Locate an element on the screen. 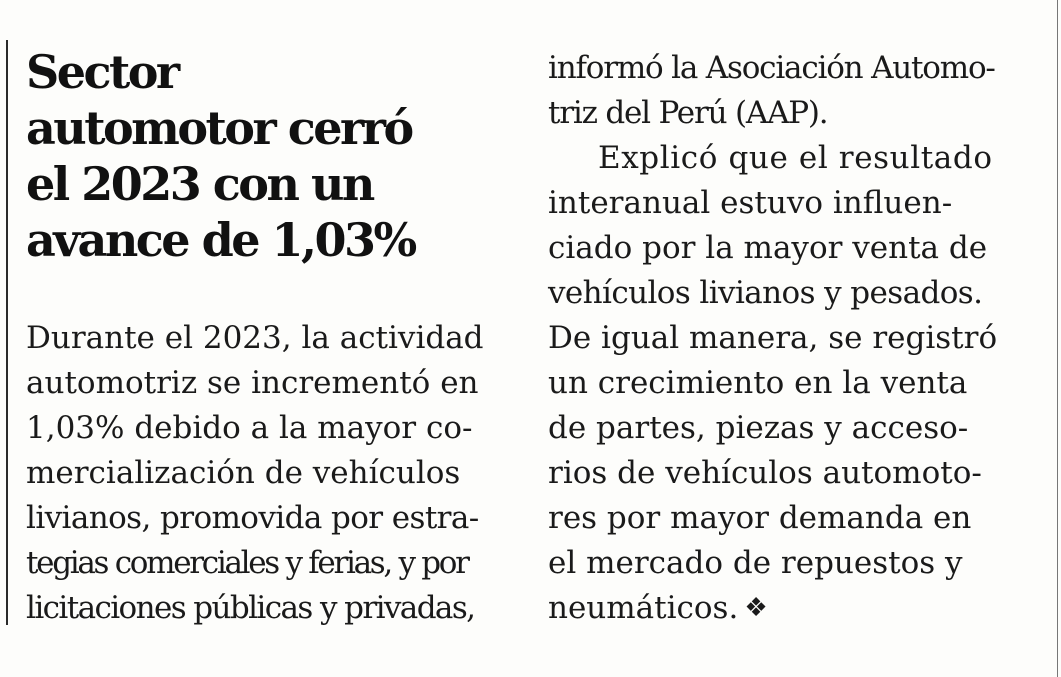 Image resolution: width=1061 pixels, height=677 pixels. headline-line: avance de 1,03% is located at coordinates (221, 240).